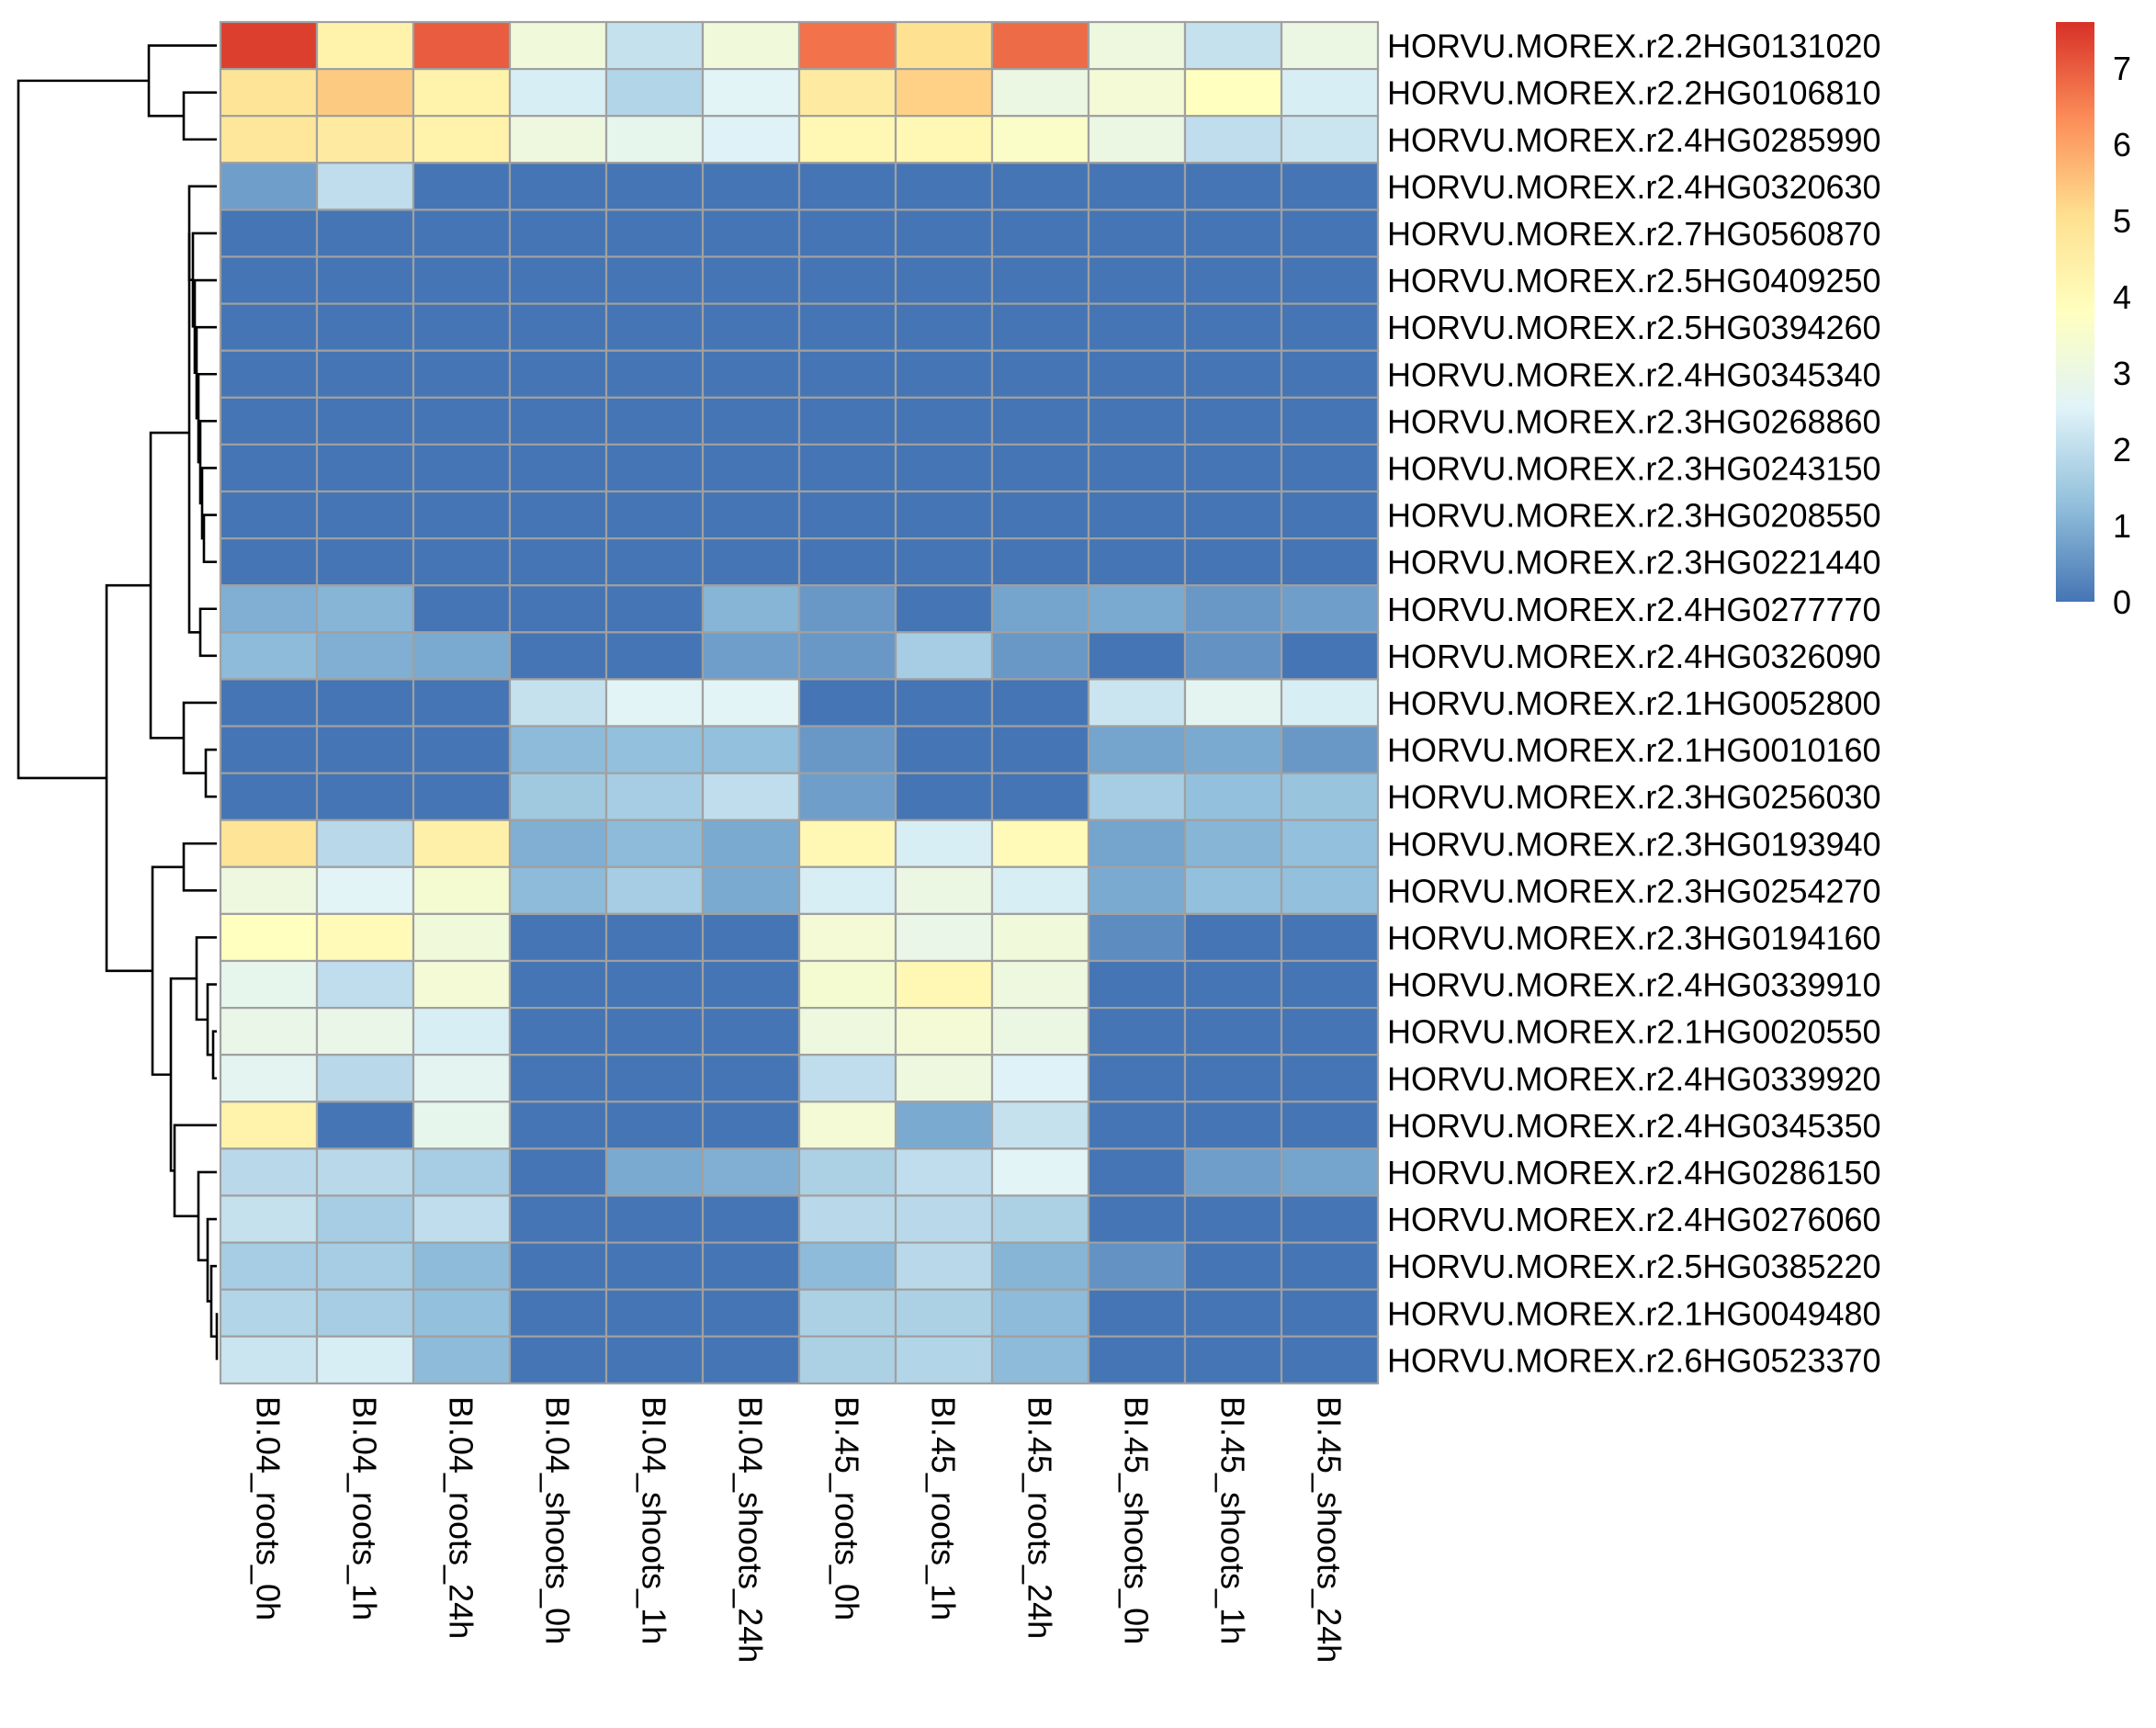 The width and height of the screenshot is (2156, 1728). Describe the element at coordinates (1634, 985) in the screenshot. I see `row-label: HORVU.MOREX.r2.4HG0339910` at that location.